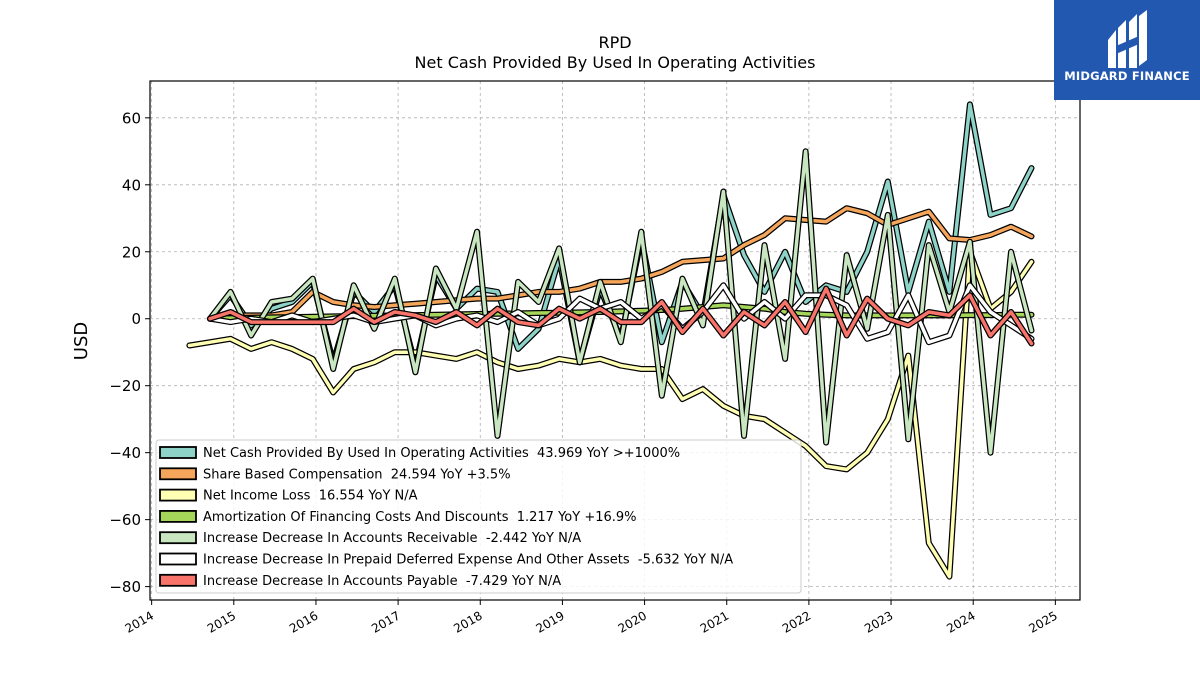 The image size is (1200, 675). I want to click on y-tick-label: 60, so click(131, 118).